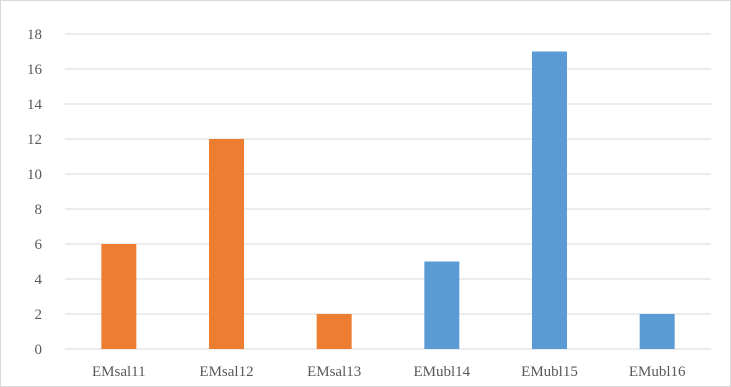 This screenshot has height=387, width=731. I want to click on x-category-label: EMsal12, so click(226, 372).